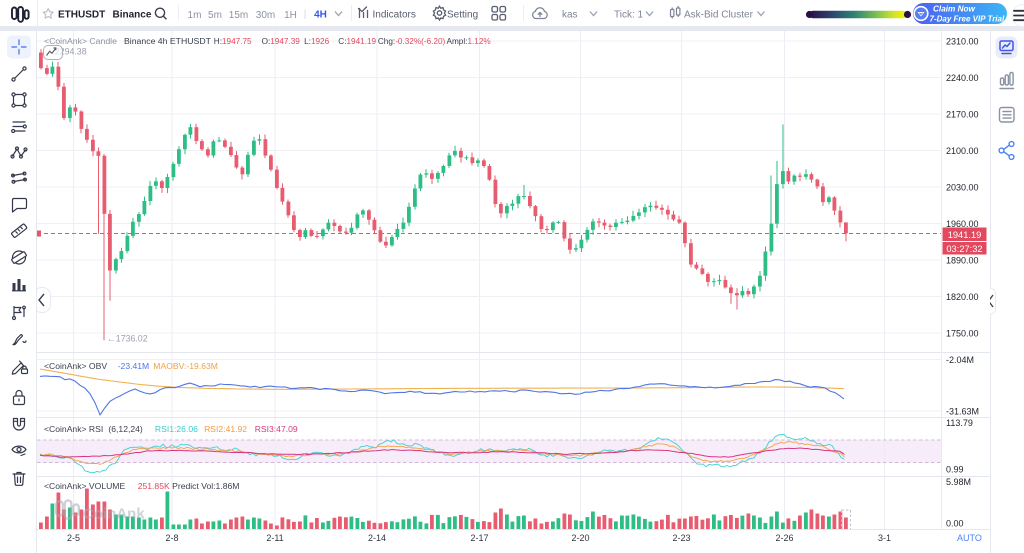 The image size is (1024, 553). I want to click on svg-text: RSI1:26.06, so click(176, 429).